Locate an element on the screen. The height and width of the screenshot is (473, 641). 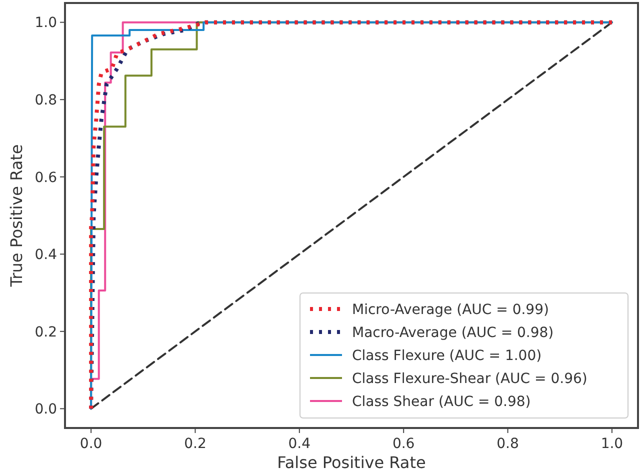
x-tick-label: 0.4 is located at coordinates (299, 444).